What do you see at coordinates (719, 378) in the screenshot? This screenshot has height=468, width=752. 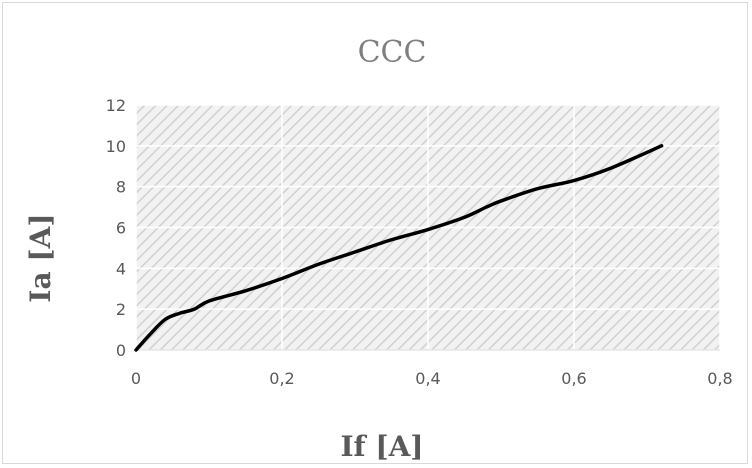 I see `x-tick-label: 0,8` at bounding box center [719, 378].